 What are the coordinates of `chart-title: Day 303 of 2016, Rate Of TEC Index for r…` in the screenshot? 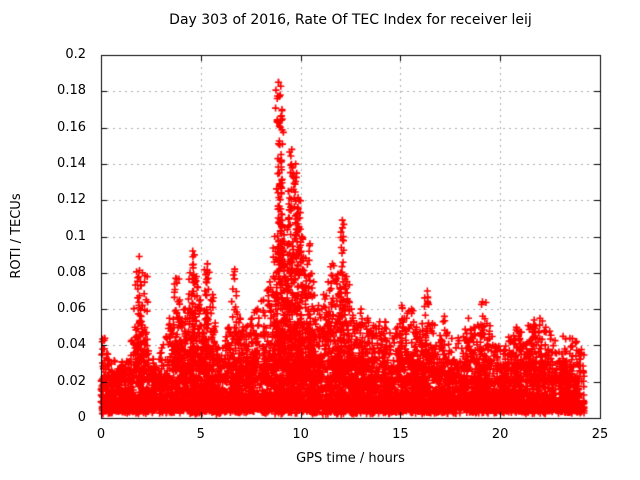 It's located at (350, 20).